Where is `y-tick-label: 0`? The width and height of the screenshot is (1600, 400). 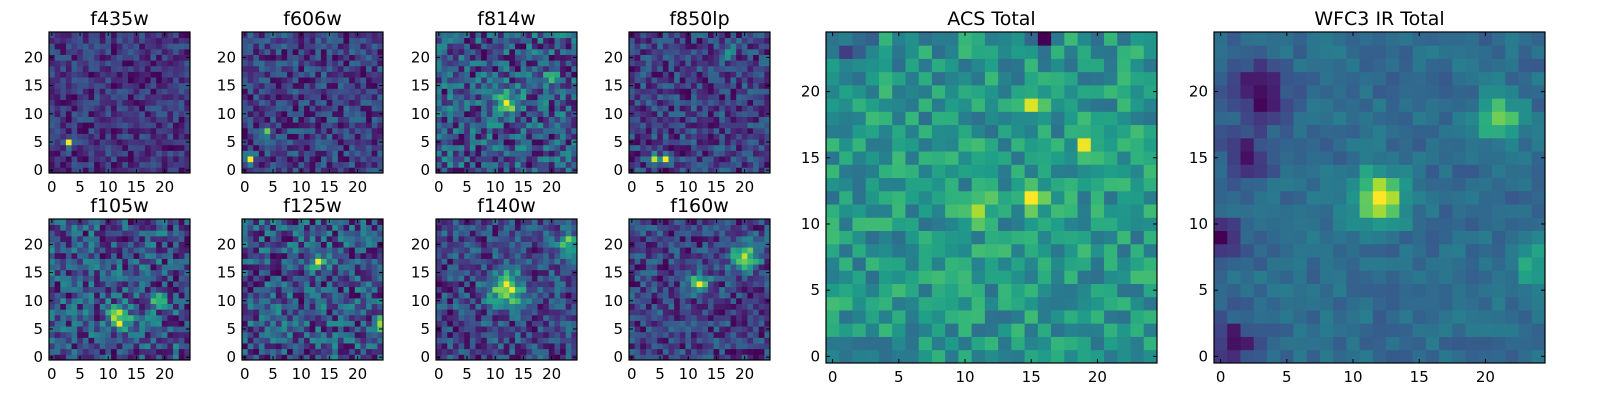
y-tick-label: 0 is located at coordinates (618, 170).